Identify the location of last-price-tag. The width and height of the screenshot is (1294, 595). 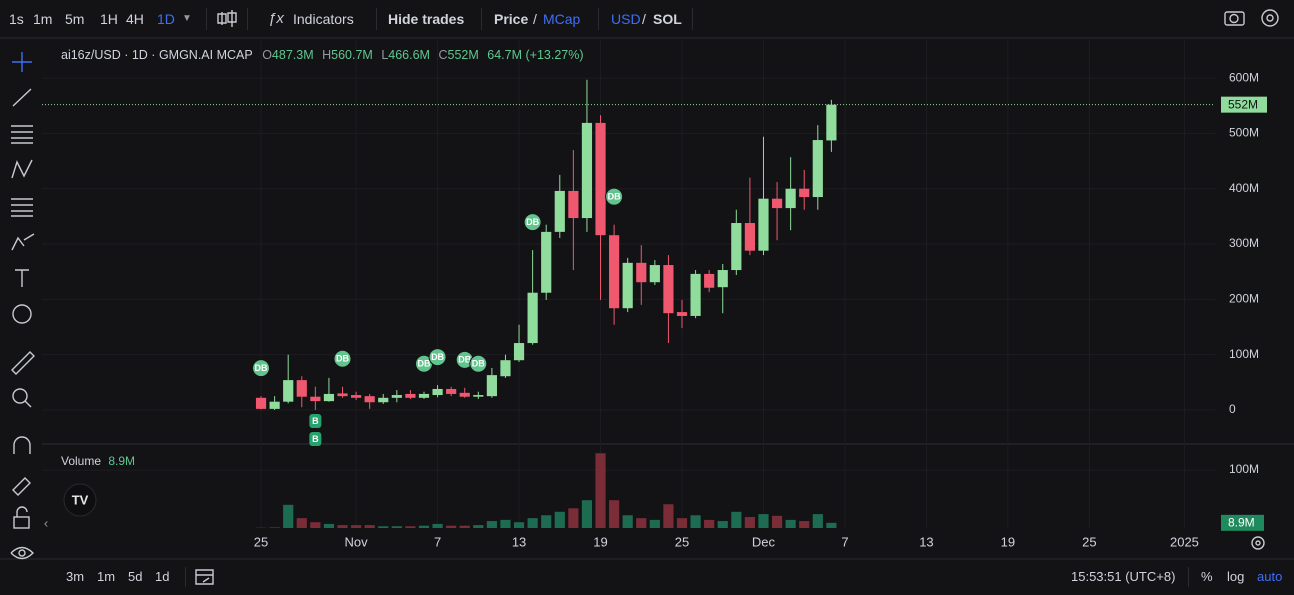
(1244, 104).